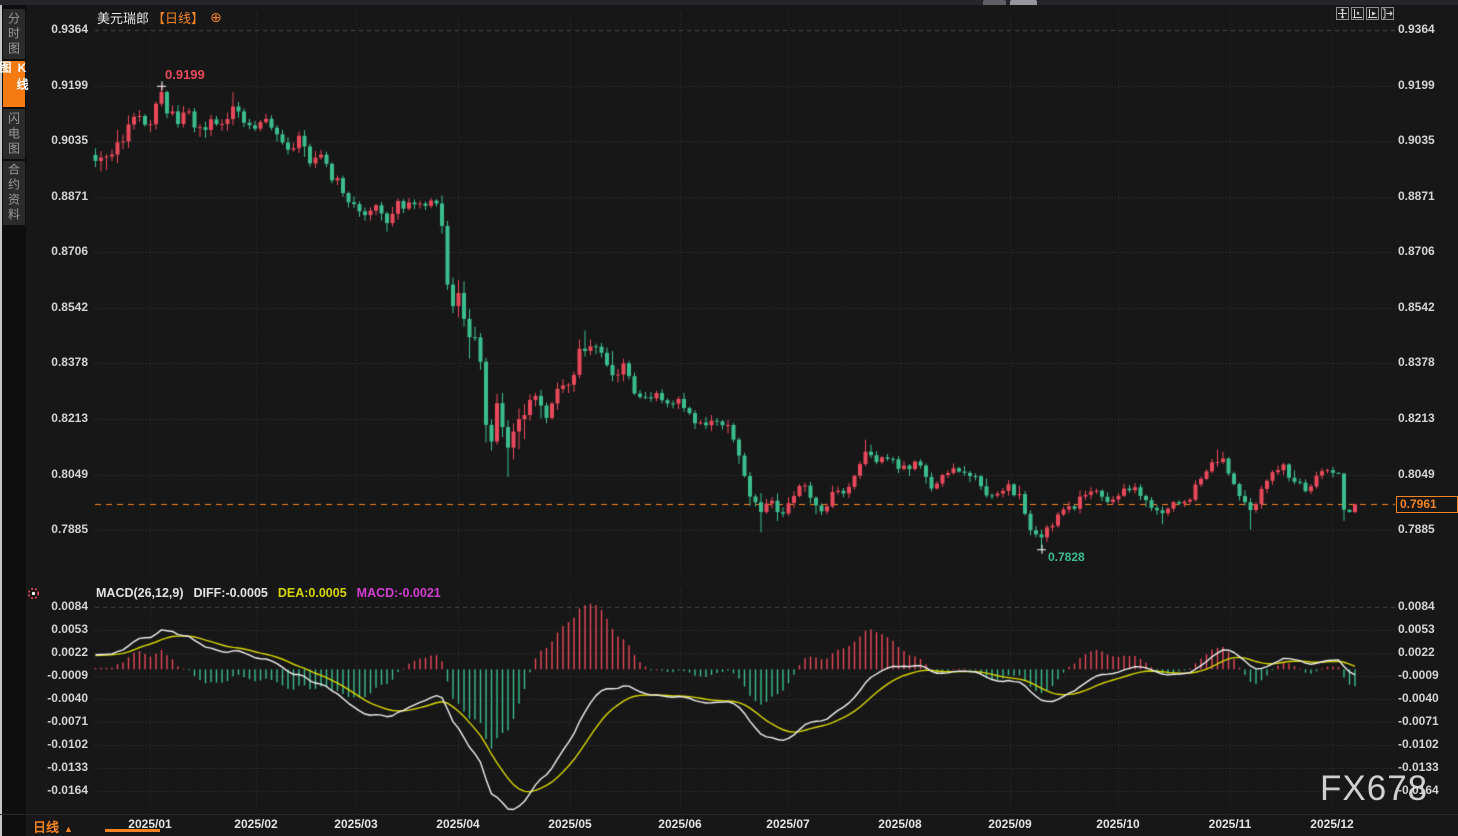  What do you see at coordinates (1230, 824) in the screenshot?
I see `month-label: 2025/11` at bounding box center [1230, 824].